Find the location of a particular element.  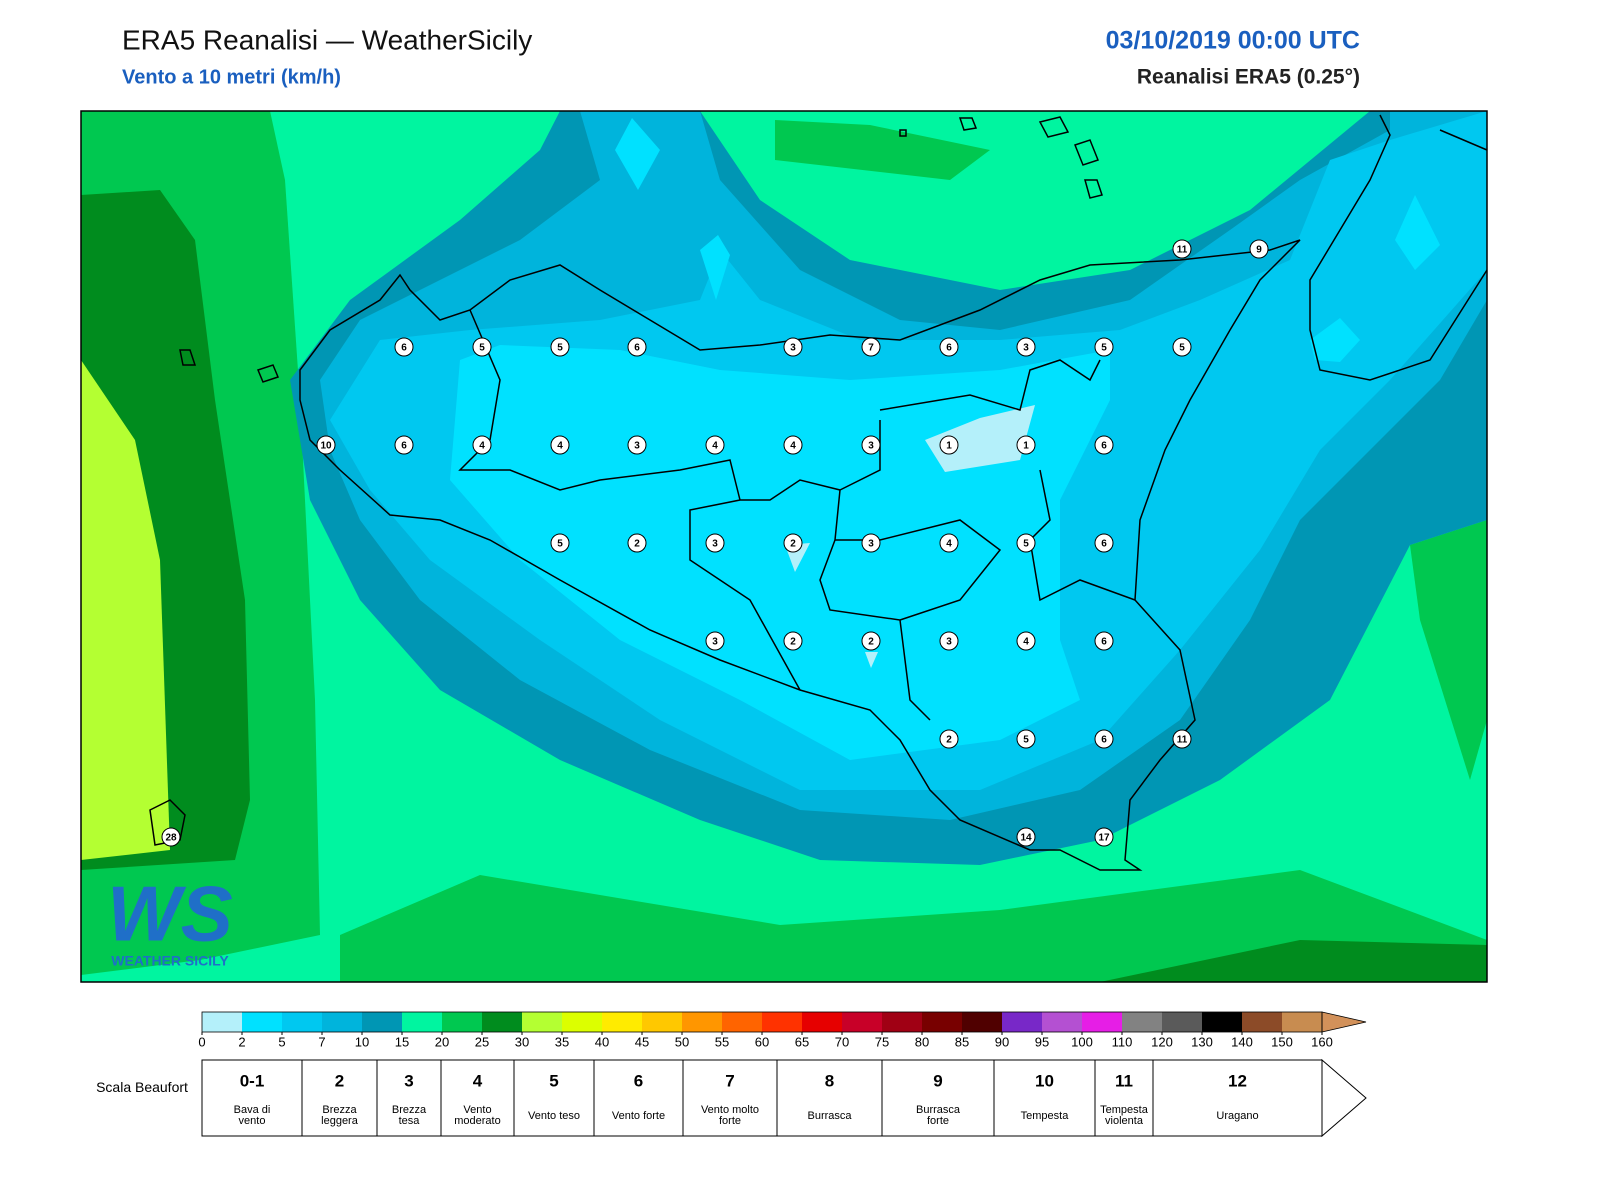

beaufort-label: Tempesta is located at coordinates (1044, 1115).